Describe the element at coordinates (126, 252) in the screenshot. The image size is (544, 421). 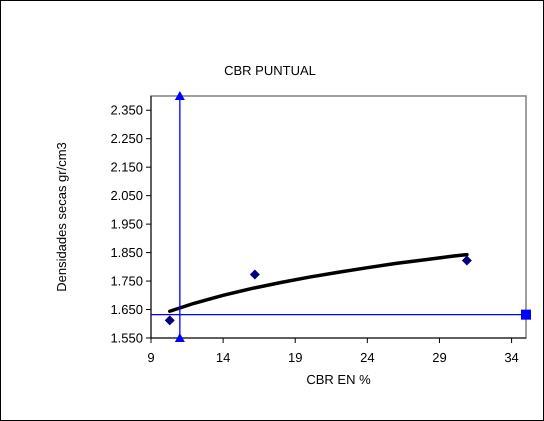
I see `y-tick-label: 1.850` at that location.